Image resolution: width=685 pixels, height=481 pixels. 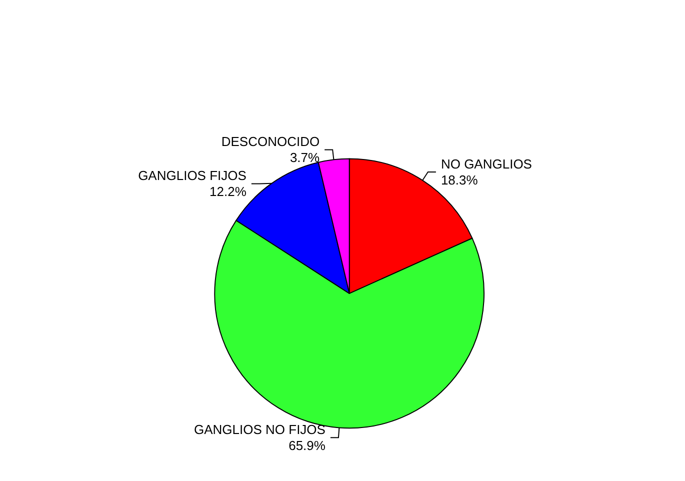 What do you see at coordinates (270, 142) in the screenshot?
I see `slice-label: DESCONOCIDO` at bounding box center [270, 142].